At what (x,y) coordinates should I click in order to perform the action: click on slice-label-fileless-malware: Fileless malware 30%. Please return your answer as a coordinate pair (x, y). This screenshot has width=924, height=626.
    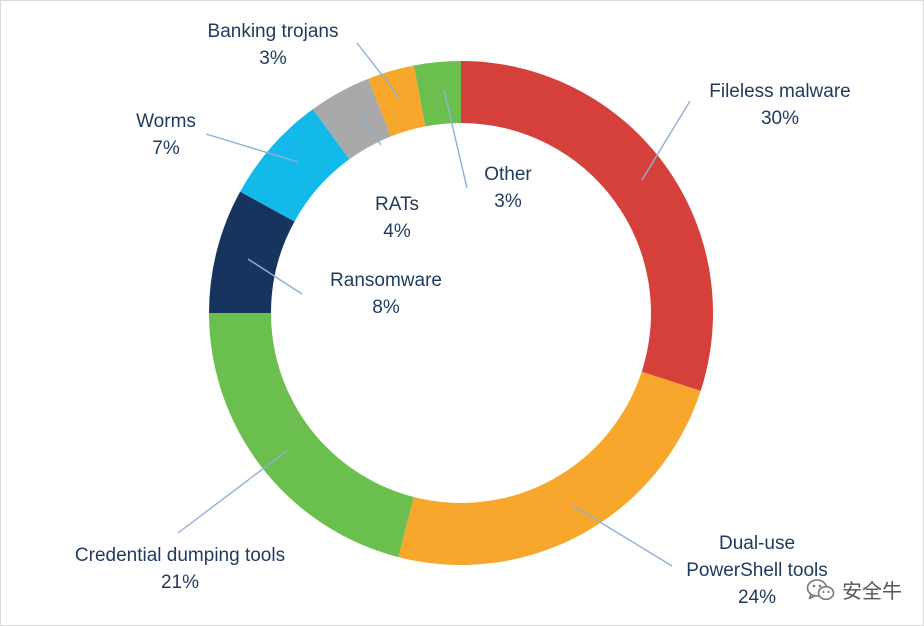
    Looking at the image, I should click on (779, 105).